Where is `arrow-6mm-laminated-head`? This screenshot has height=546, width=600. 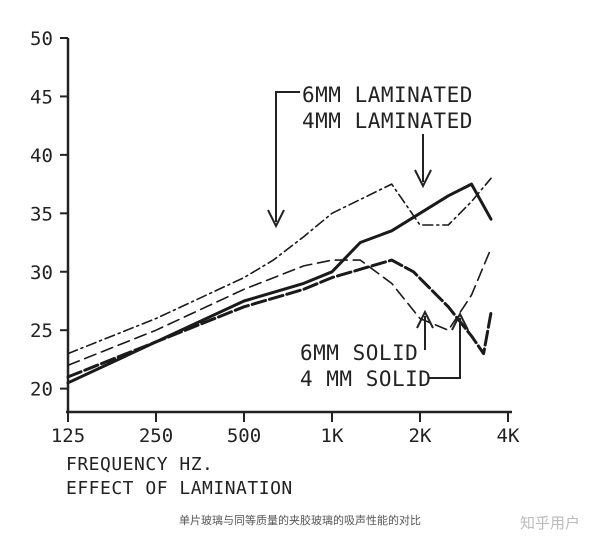
arrow-6mm-laminated-head is located at coordinates (276, 219).